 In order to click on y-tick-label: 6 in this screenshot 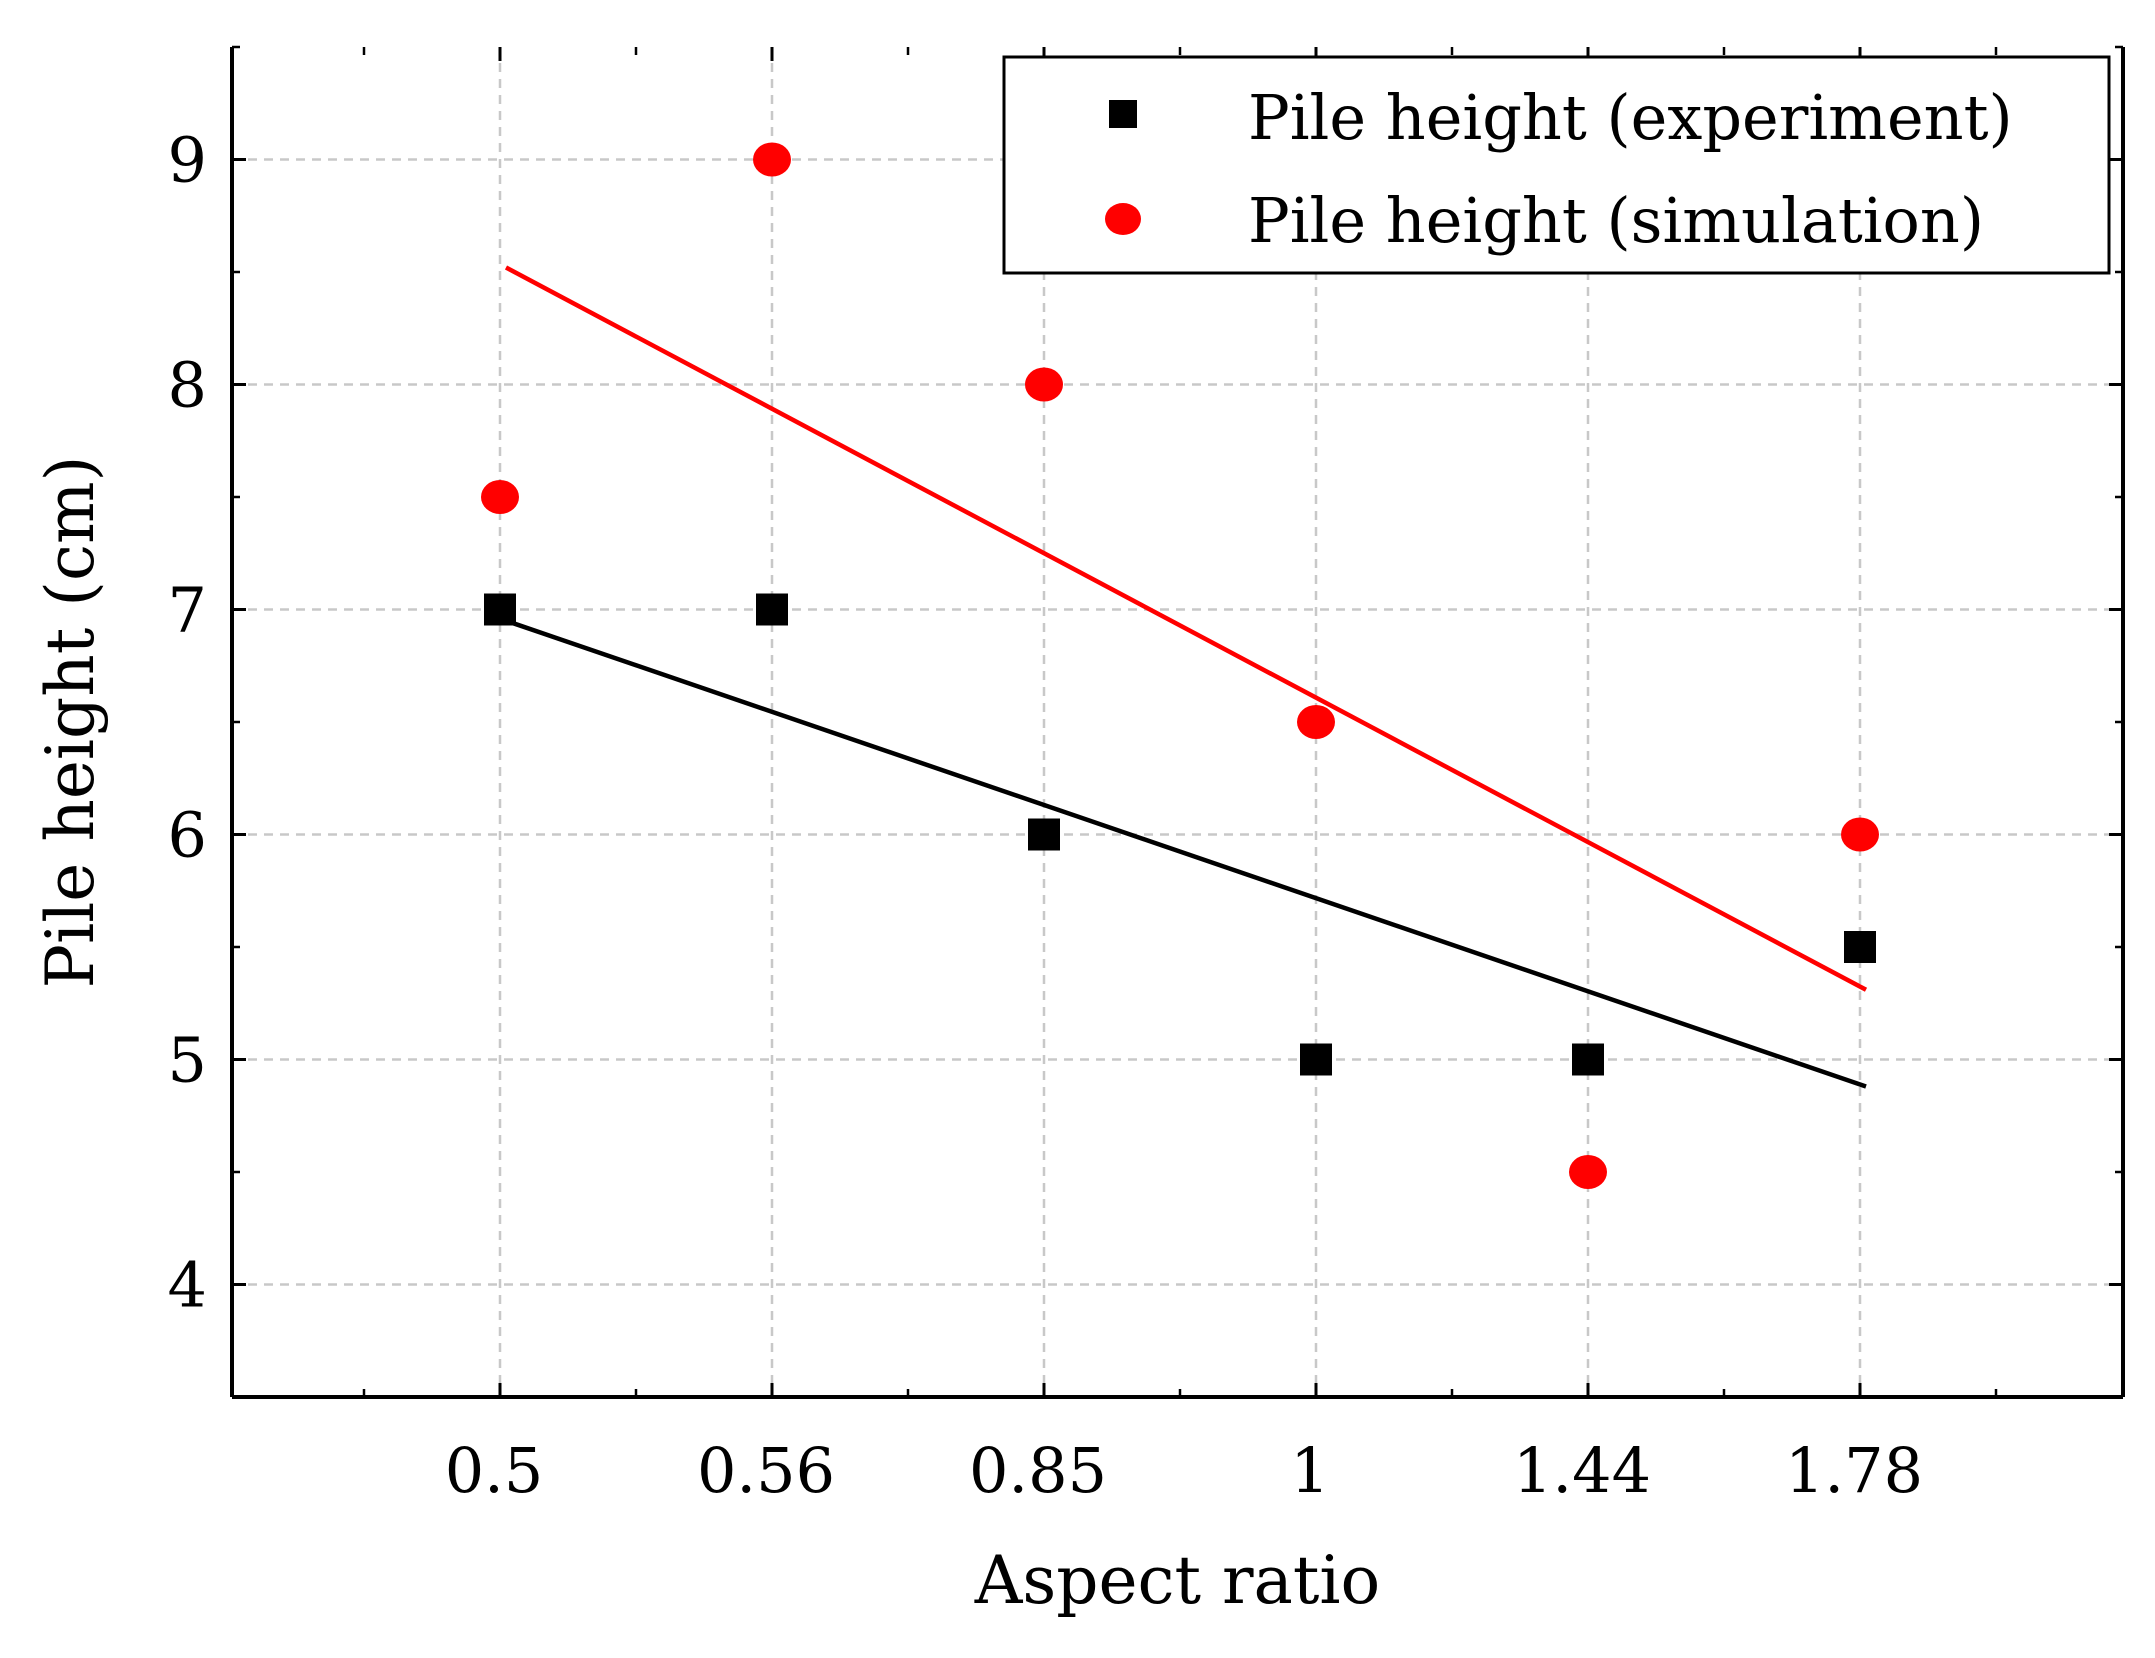, I will do `click(187, 835)`.